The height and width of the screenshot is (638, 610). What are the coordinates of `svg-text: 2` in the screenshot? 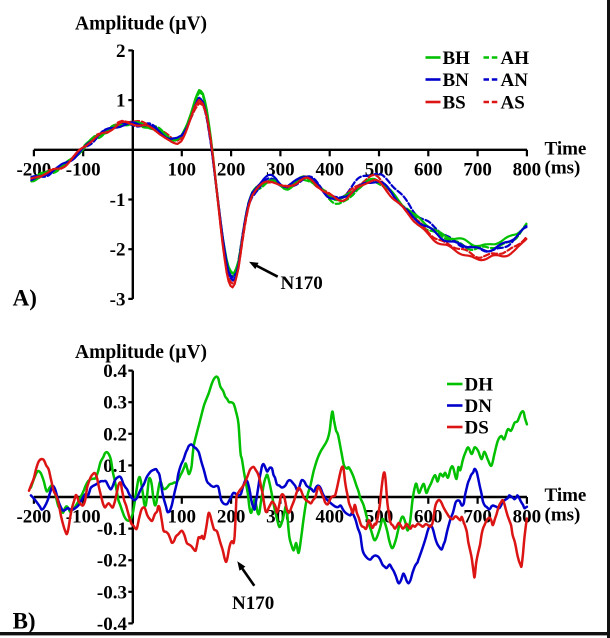 It's located at (121, 51).